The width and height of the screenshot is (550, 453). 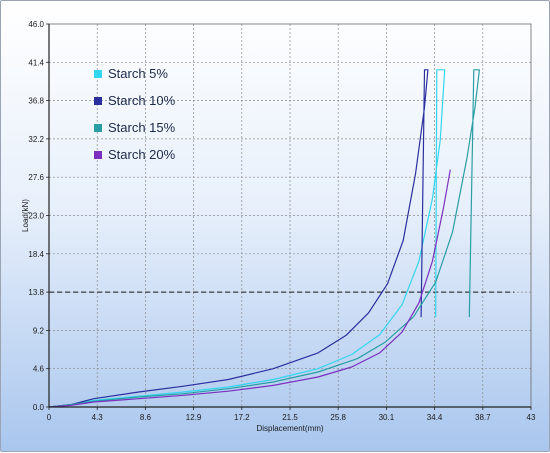 I want to click on x-tick-label: 17.2, so click(x=242, y=417).